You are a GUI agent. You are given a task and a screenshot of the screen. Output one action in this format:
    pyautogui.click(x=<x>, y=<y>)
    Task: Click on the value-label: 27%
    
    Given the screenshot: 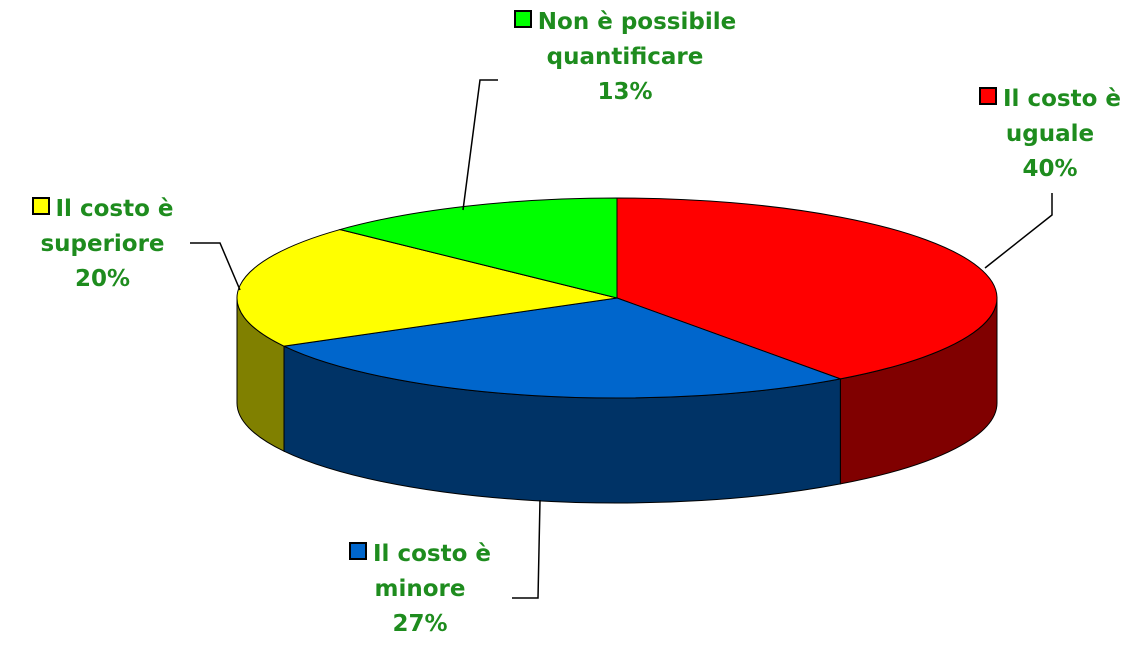 What is the action you would take?
    pyautogui.click(x=420, y=624)
    